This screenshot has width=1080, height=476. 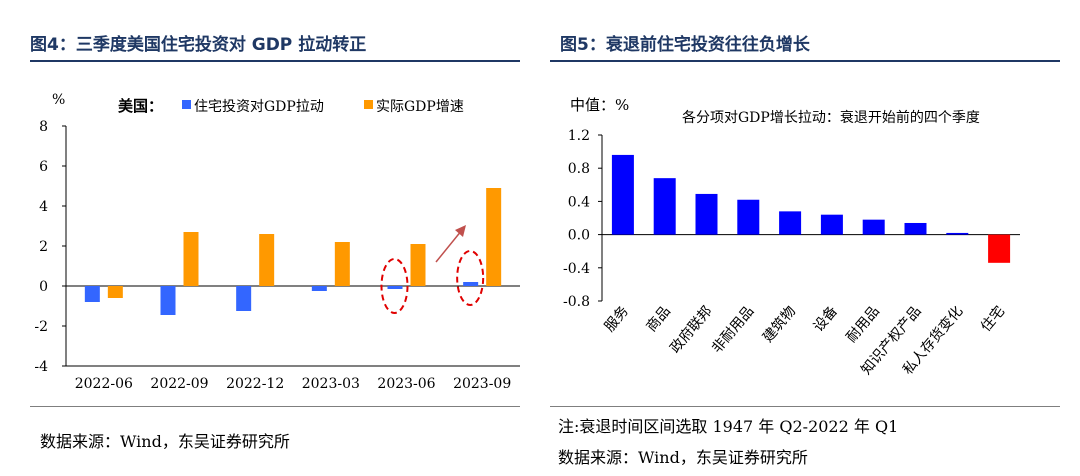 What do you see at coordinates (659, 319) in the screenshot?
I see `x-tick-label: 商品` at bounding box center [659, 319].